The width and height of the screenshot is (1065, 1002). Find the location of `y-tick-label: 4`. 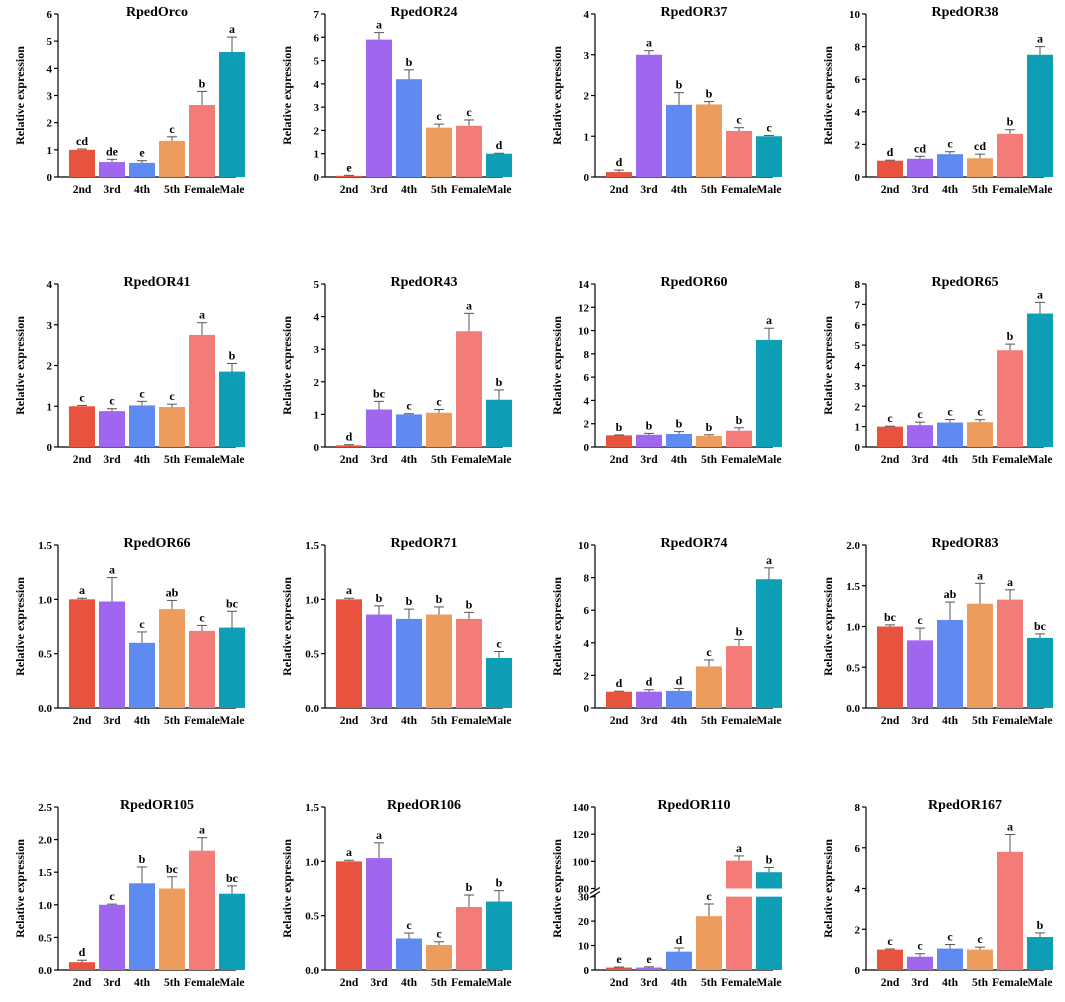

y-tick-label: 4 is located at coordinates (317, 85).